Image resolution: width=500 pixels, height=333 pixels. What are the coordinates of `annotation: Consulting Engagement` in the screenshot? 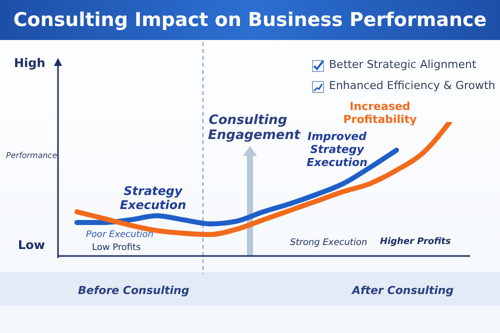 It's located at (254, 128).